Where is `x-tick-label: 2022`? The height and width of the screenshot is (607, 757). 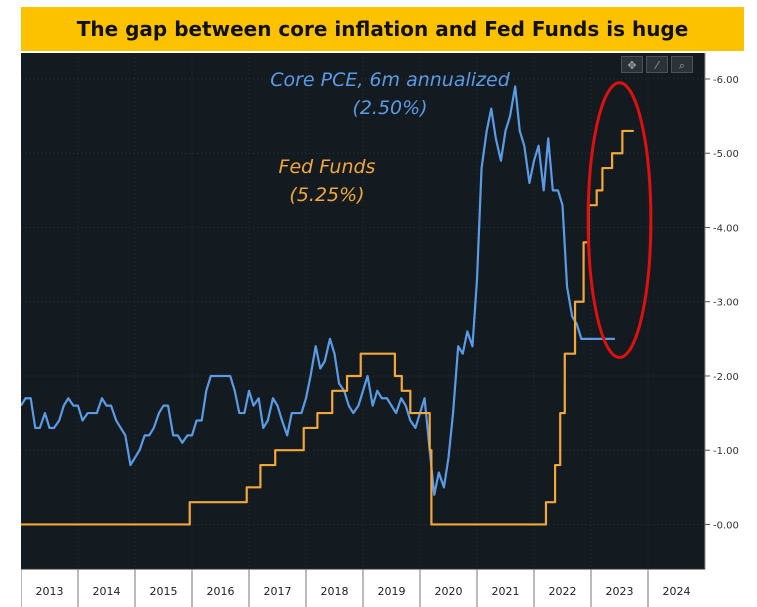
x-tick-label: 2022 is located at coordinates (563, 591).